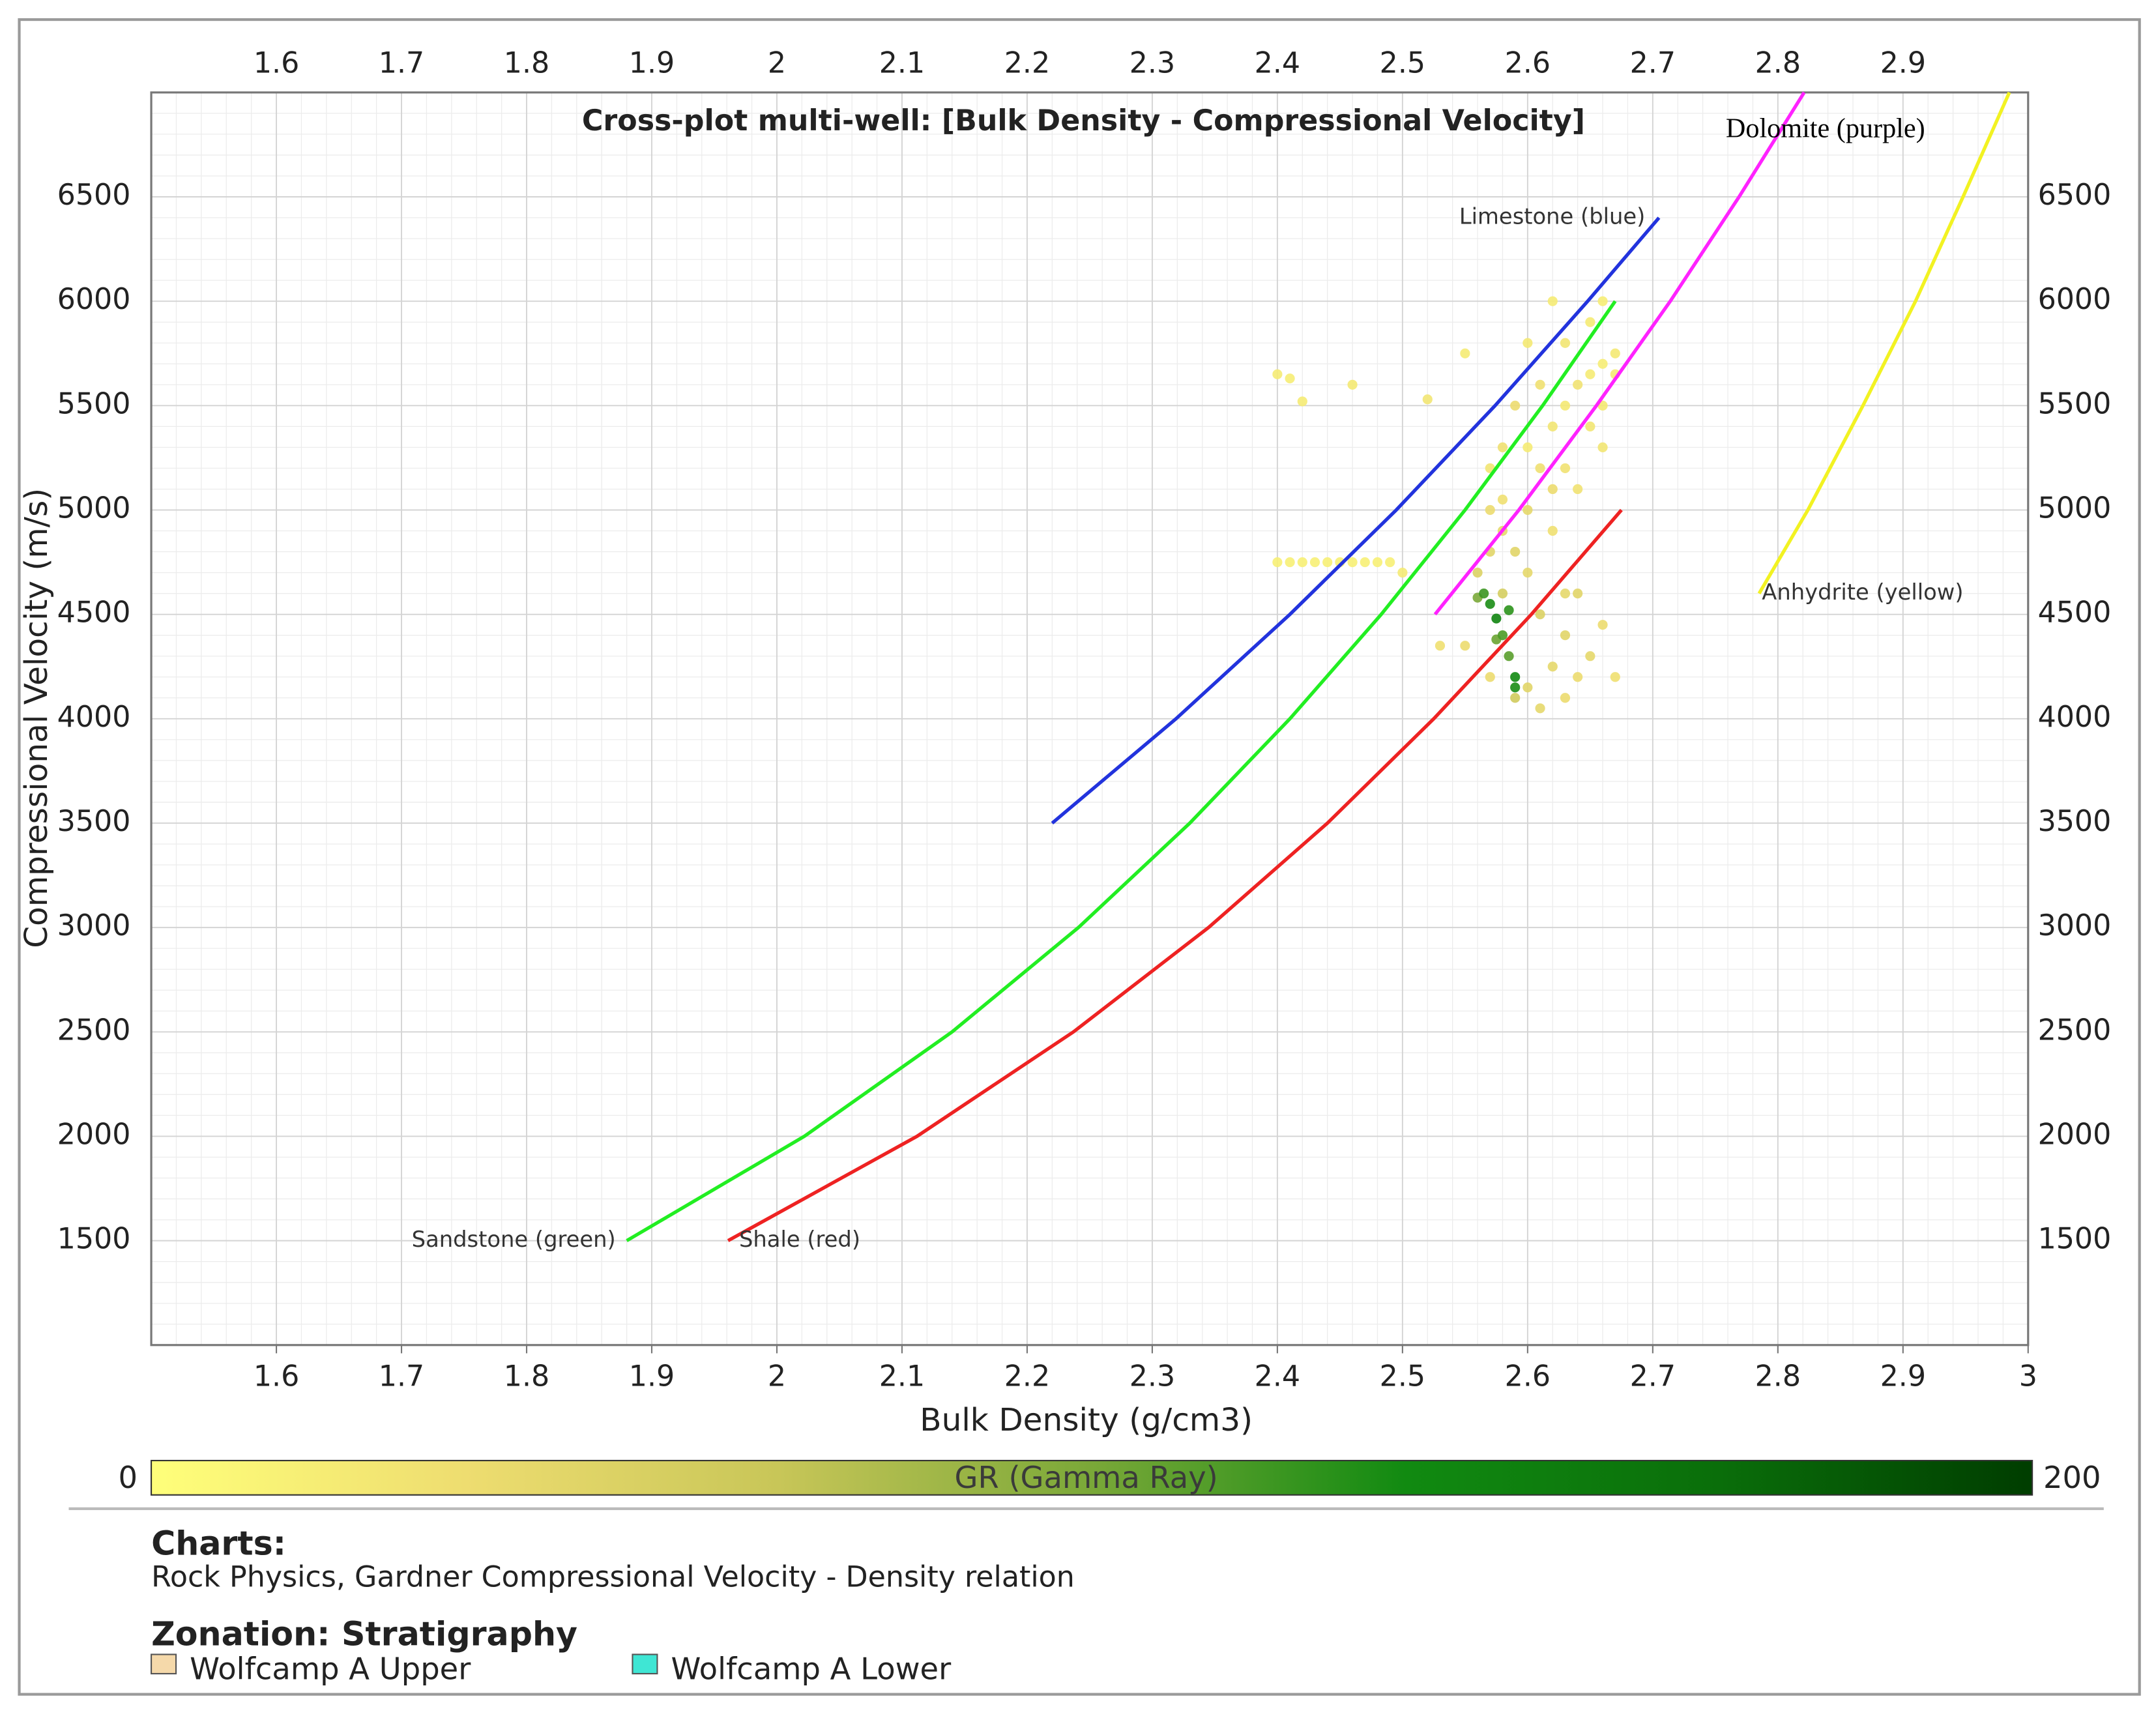  What do you see at coordinates (94, 508) in the screenshot?
I see `y-tick-label: 5000` at bounding box center [94, 508].